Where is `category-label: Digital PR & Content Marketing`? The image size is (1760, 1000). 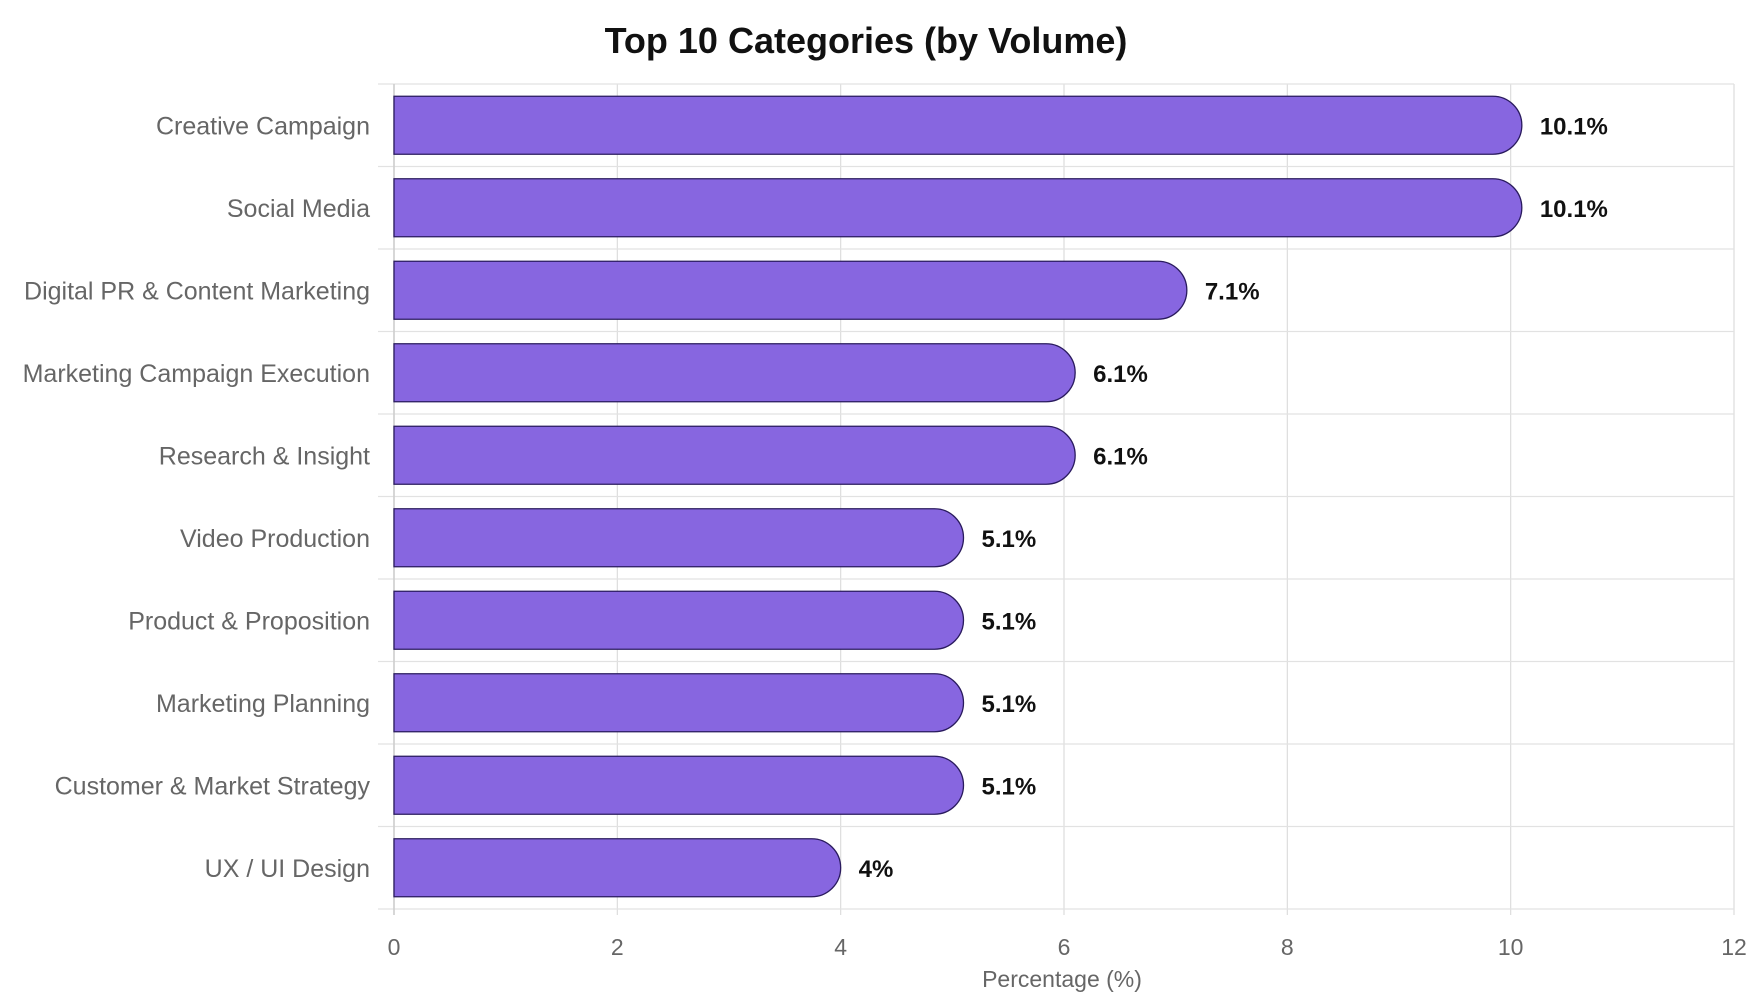
category-label: Digital PR & Content Marketing is located at coordinates (197, 291).